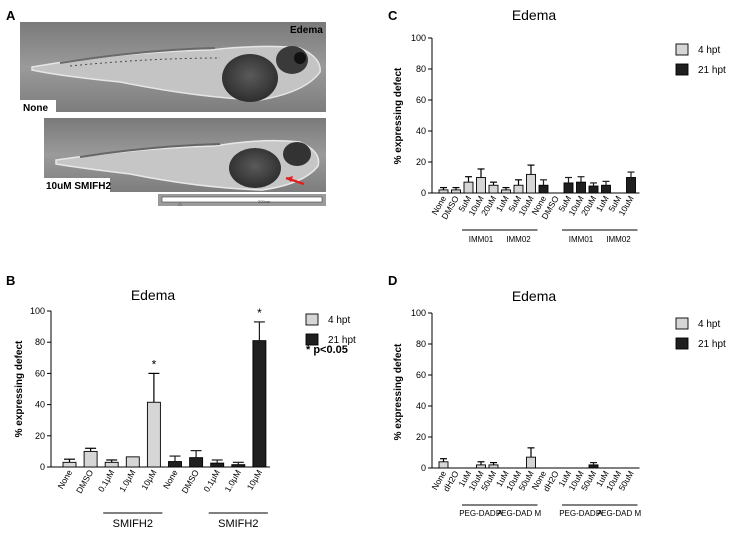  I want to click on micrograph-none: Edema None, so click(173, 68).